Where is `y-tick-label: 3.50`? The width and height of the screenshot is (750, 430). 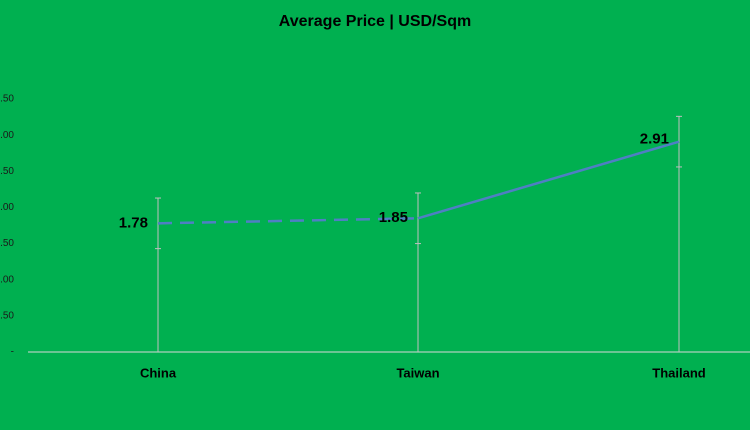
y-tick-label: 3.50 is located at coordinates (7, 99).